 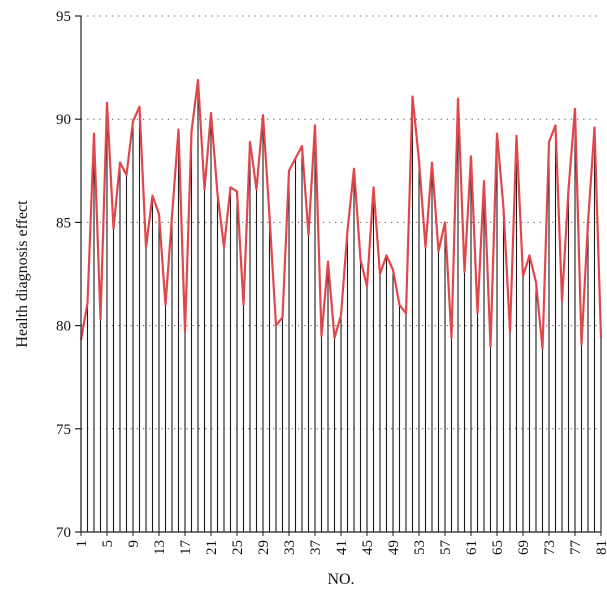 What do you see at coordinates (212, 547) in the screenshot?
I see `x-tick-label: 21` at bounding box center [212, 547].